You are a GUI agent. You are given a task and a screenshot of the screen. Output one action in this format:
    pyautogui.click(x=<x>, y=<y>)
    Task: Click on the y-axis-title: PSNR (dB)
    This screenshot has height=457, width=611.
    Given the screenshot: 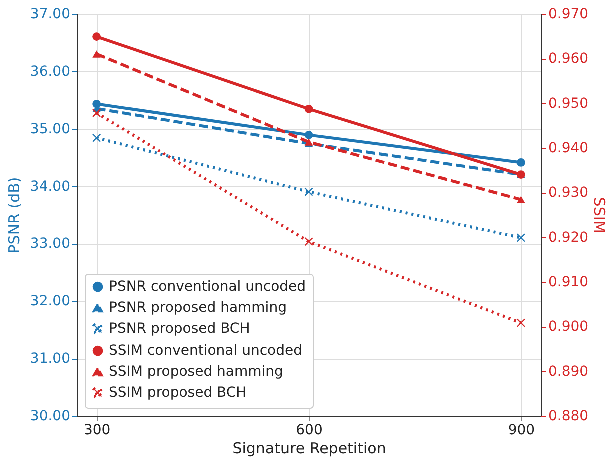 What is the action you would take?
    pyautogui.click(x=14, y=215)
    